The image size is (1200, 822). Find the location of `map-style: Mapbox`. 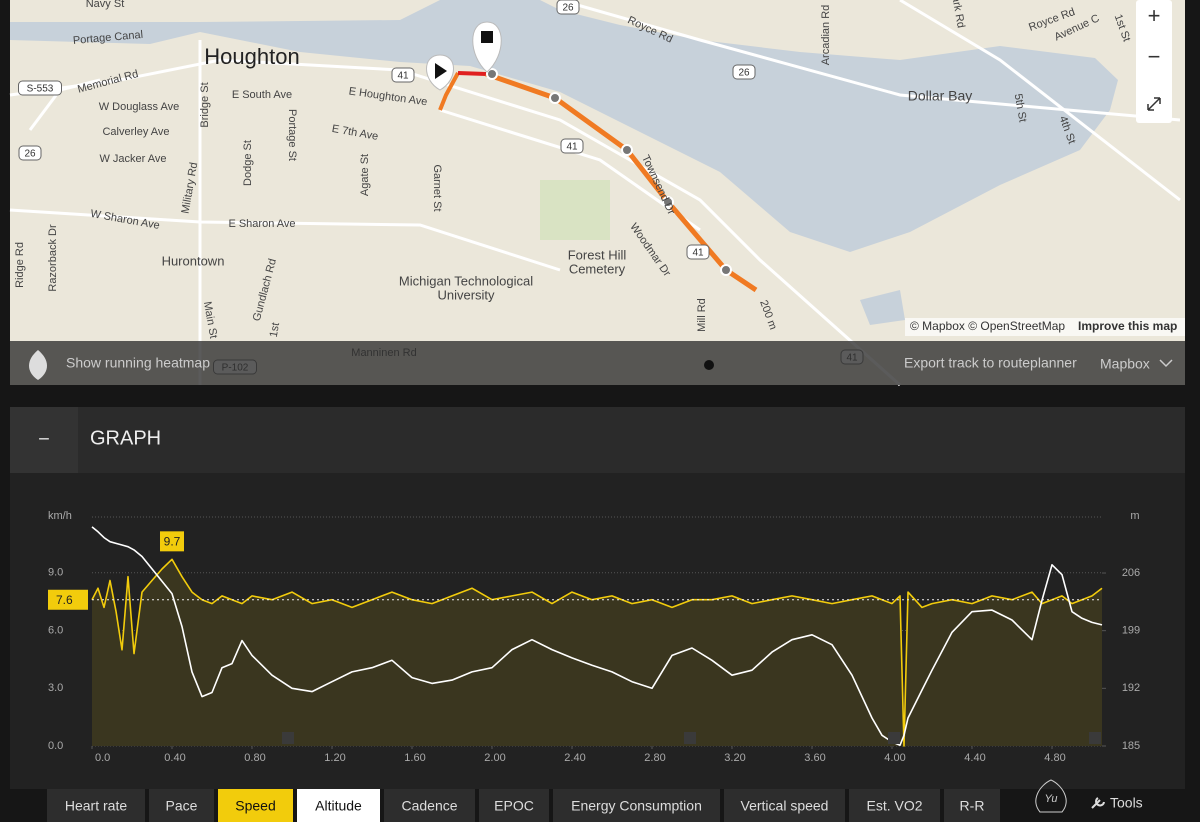

map-style: Mapbox is located at coordinates (1125, 364).